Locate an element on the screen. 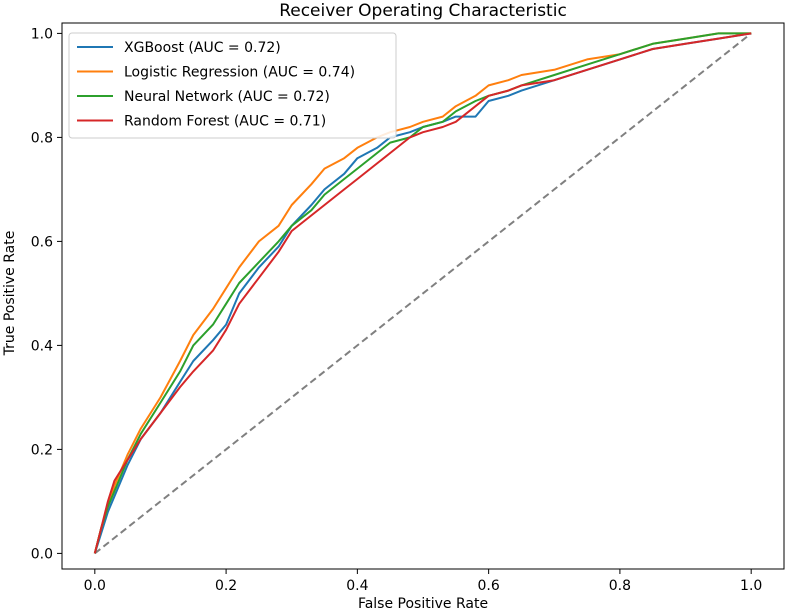  x-tick-label: 0.8 is located at coordinates (620, 586).